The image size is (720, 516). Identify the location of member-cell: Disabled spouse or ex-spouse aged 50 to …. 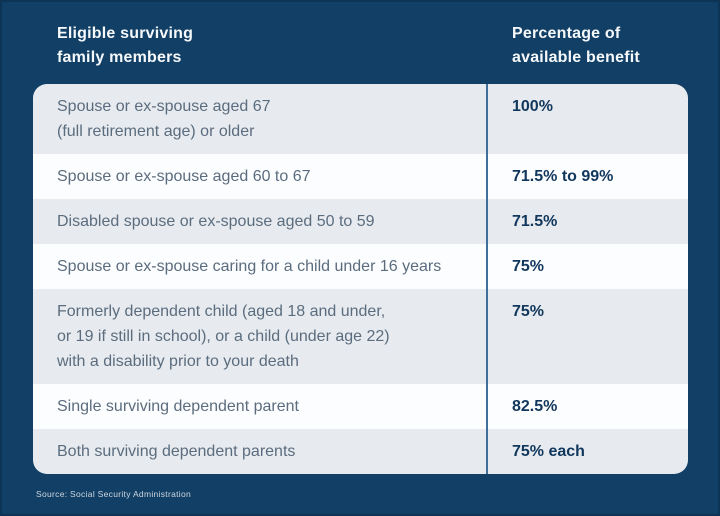
(216, 221).